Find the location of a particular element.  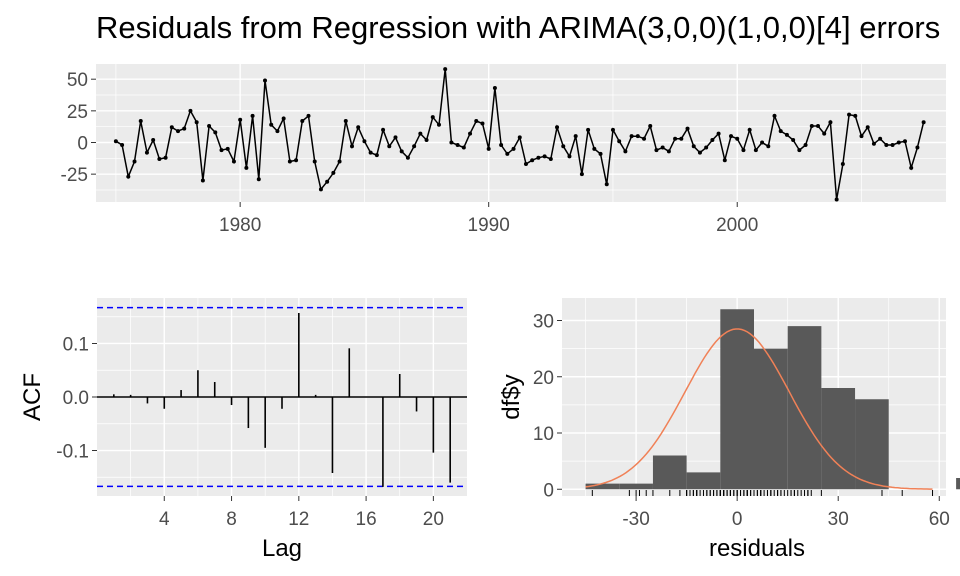

y-tick-label: 30 is located at coordinates (543, 322).